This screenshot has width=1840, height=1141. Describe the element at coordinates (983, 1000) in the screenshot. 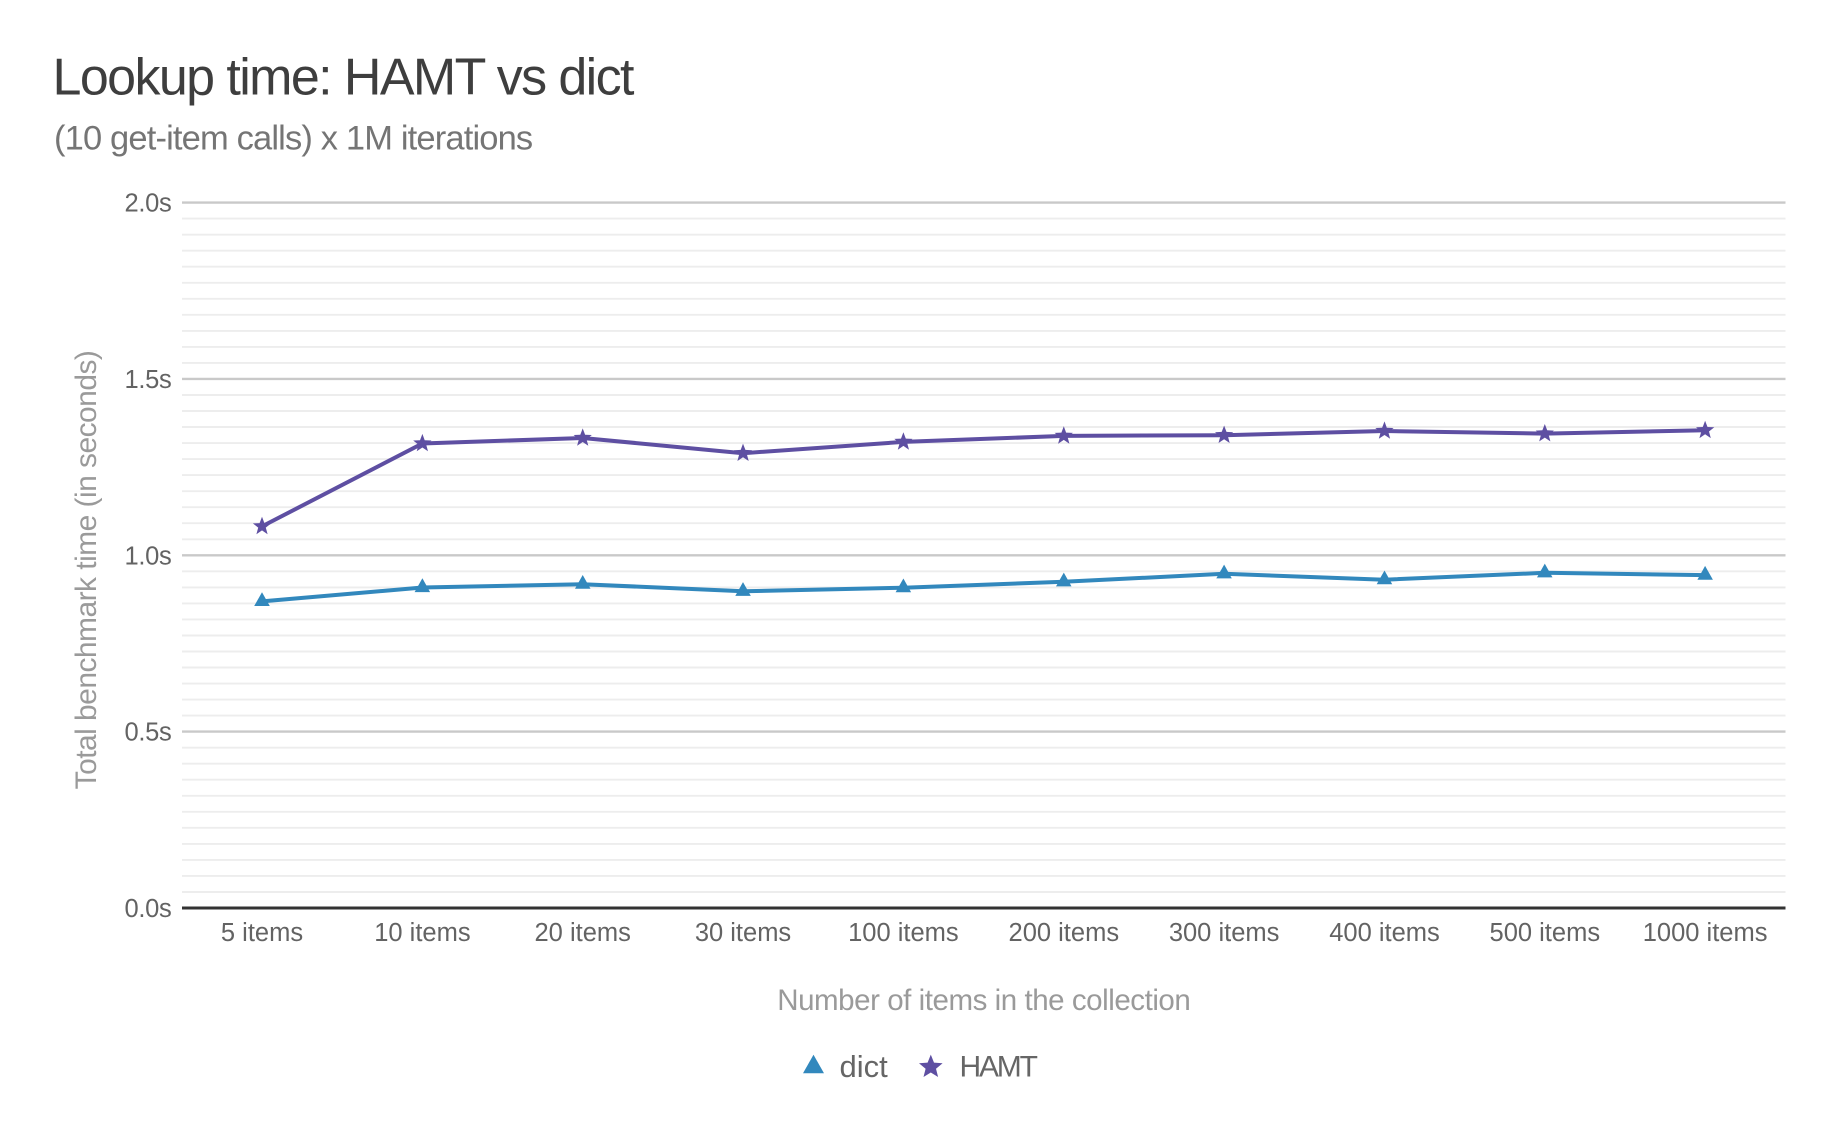

I see `svg-text:Number of items in the collect: Number of items in the collection` at that location.